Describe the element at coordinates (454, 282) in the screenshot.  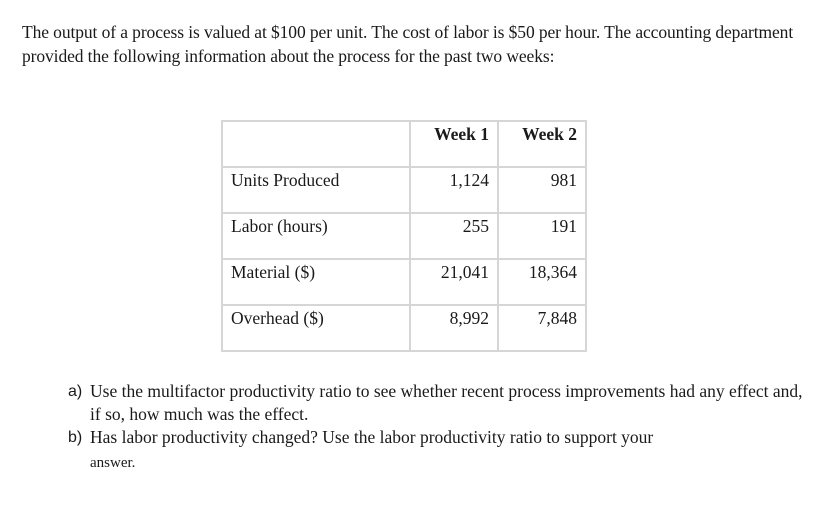
I see `week-1-value: 21,041` at that location.